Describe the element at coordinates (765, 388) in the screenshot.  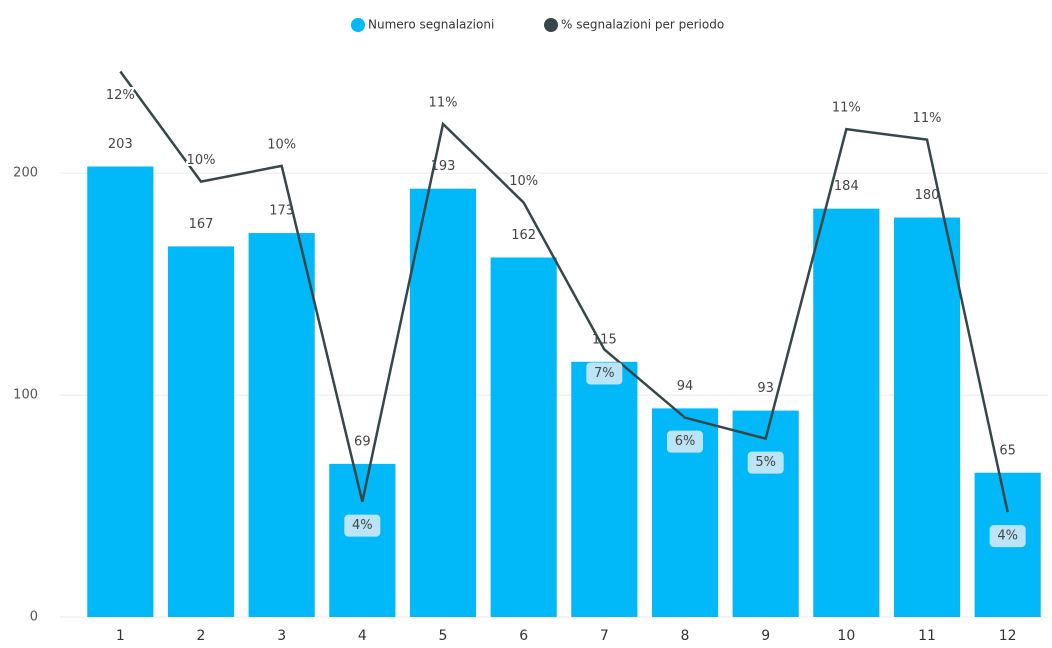
I see `bar-value-label: 93` at that location.